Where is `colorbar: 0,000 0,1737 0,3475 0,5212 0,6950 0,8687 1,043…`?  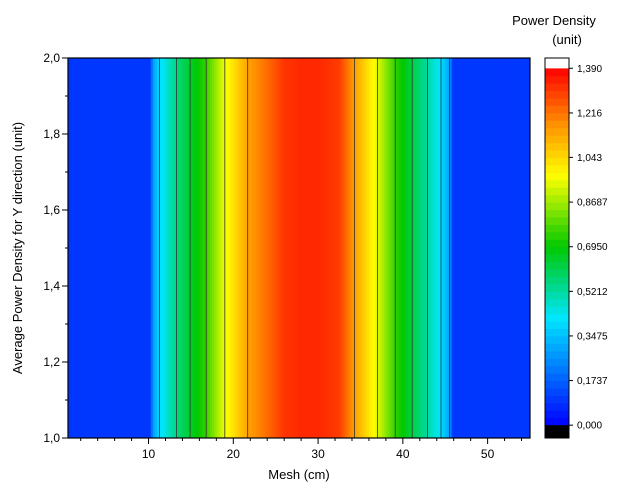
colorbar: 0,000 0,1737 0,3475 0,5212 0,6950 0,8687 1,043… is located at coordinates (576, 248).